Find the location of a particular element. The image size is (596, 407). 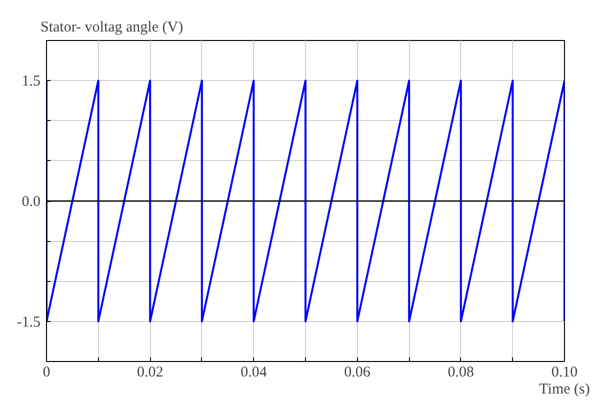

y-tick-label: 1.5 is located at coordinates (31, 82).